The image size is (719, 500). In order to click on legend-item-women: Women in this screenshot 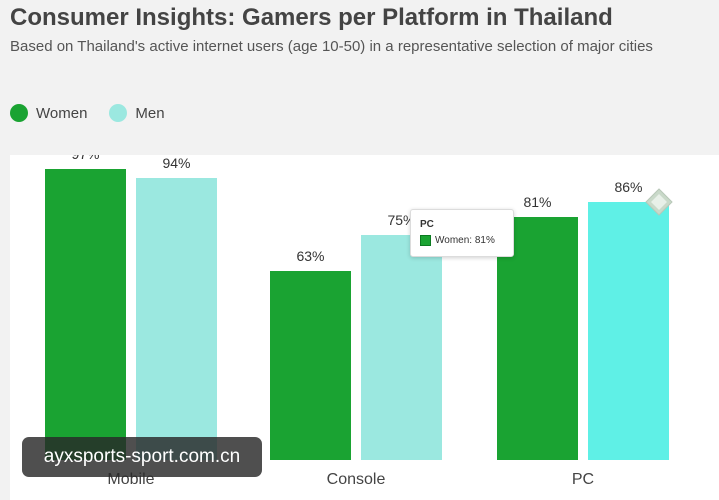, I will do `click(48, 113)`.